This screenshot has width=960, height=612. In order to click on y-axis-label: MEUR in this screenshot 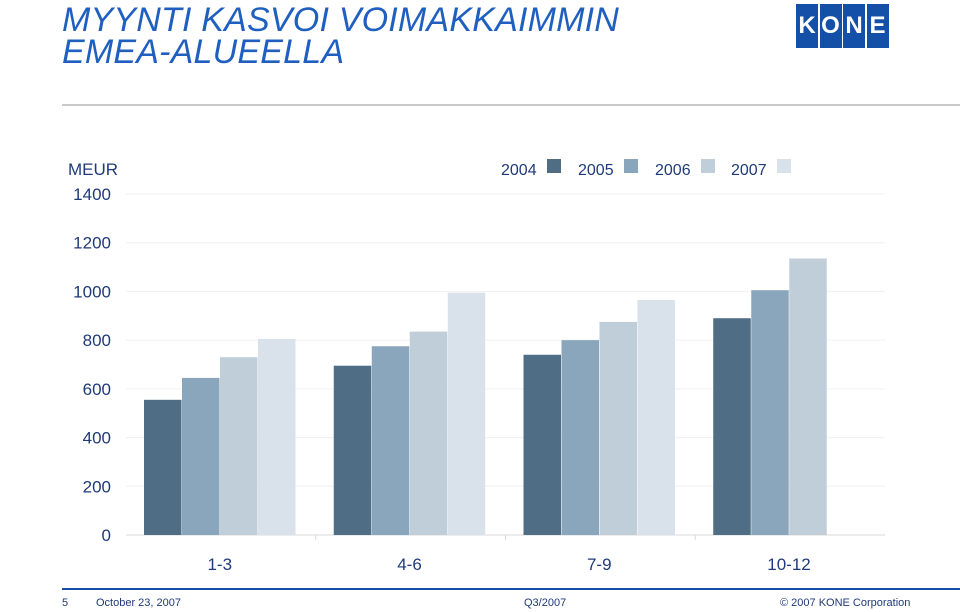, I will do `click(93, 169)`.